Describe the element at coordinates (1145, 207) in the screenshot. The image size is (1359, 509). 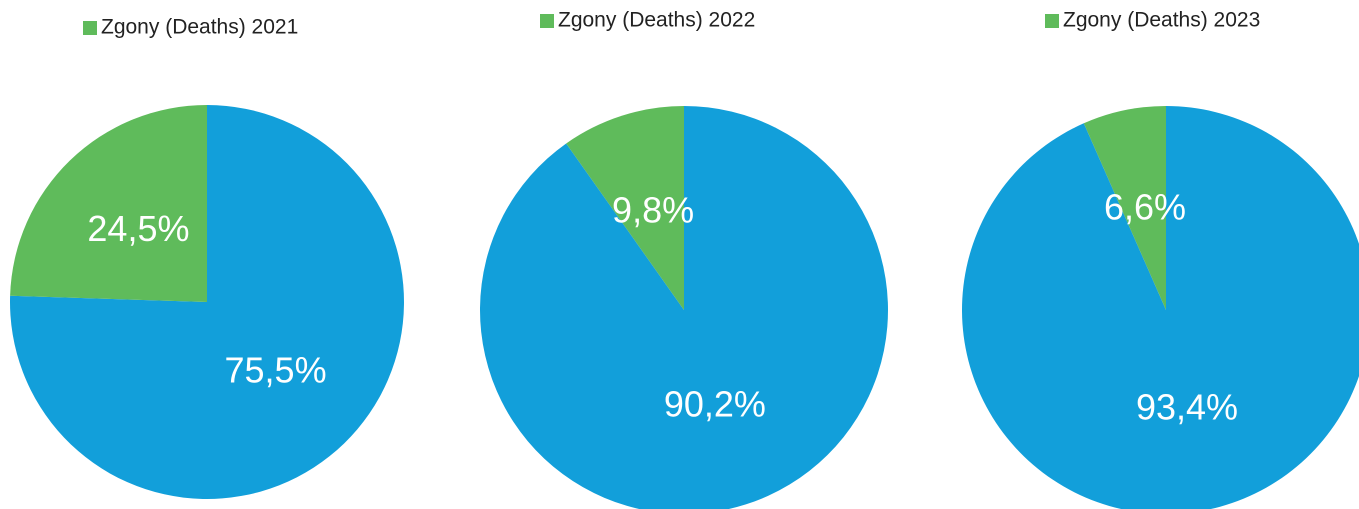
I see `data-label: 6,6%` at that location.